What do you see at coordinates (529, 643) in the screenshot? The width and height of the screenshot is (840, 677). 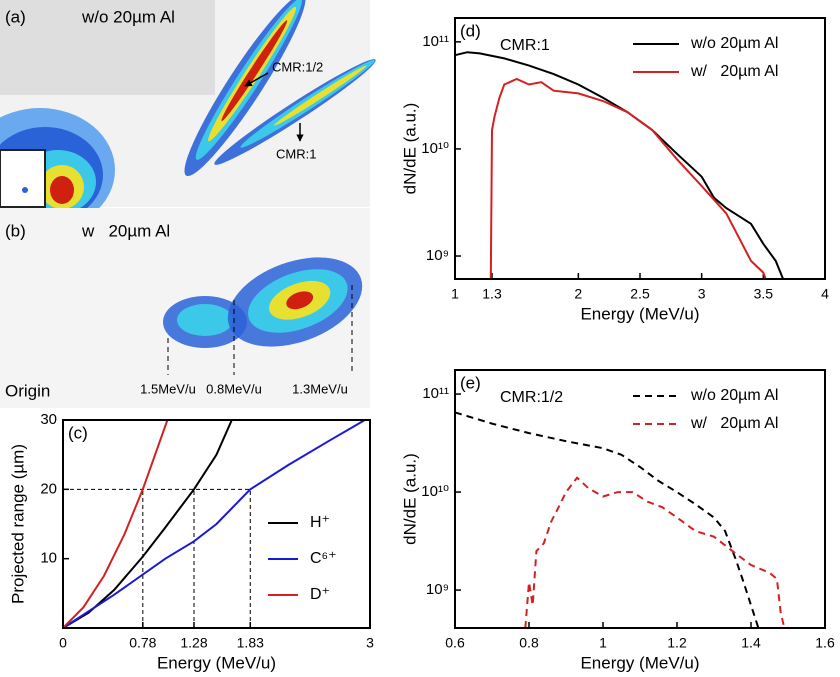 I see `x-tick-label: 0.8` at bounding box center [529, 643].